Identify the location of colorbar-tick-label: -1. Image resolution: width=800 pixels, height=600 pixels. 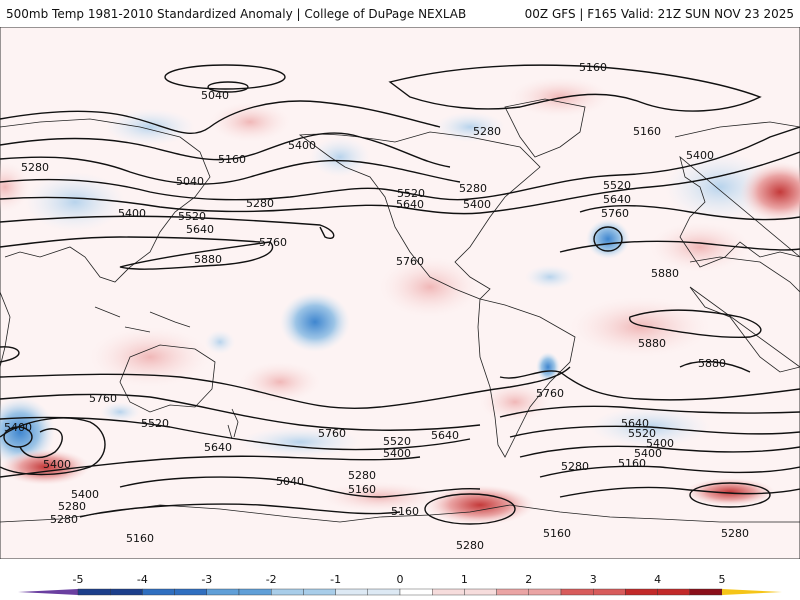
(335, 579).